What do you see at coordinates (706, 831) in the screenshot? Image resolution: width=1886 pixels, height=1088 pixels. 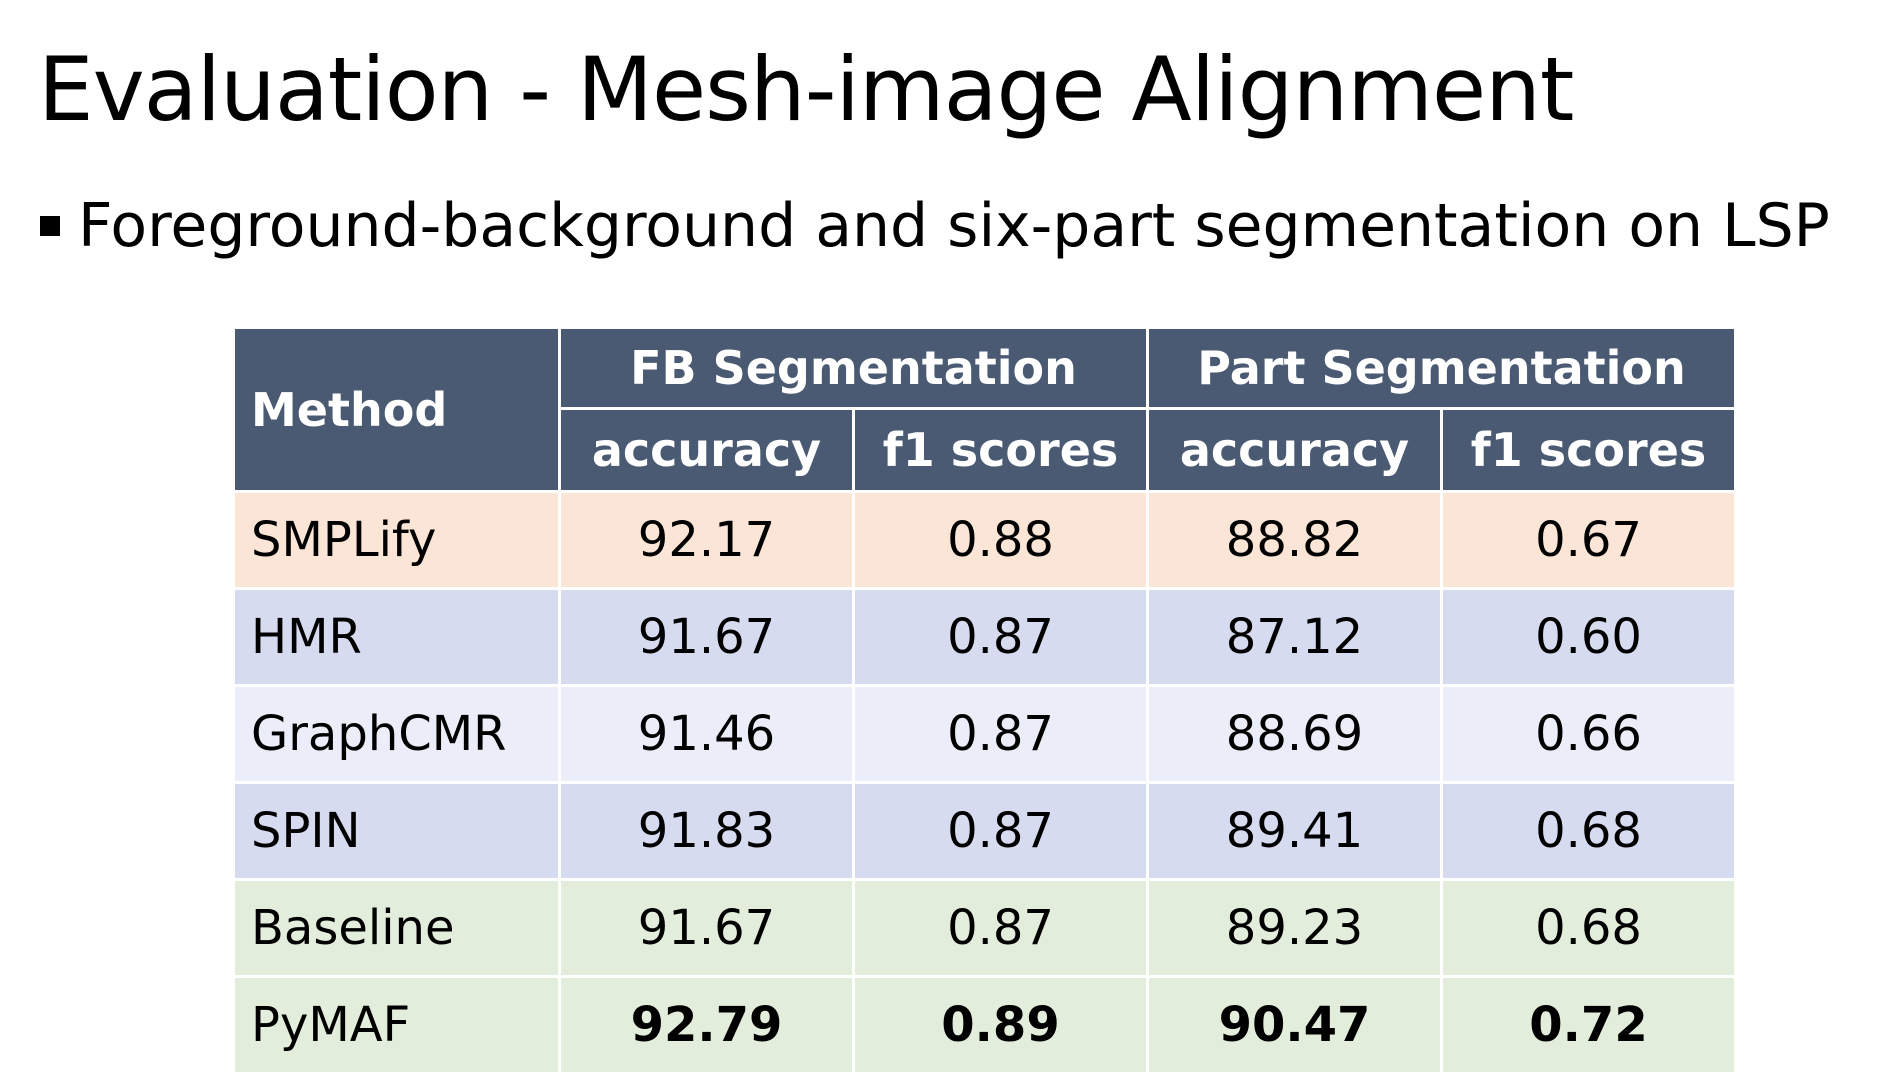 I see `fb-accuracy-cell: 91.83` at bounding box center [706, 831].